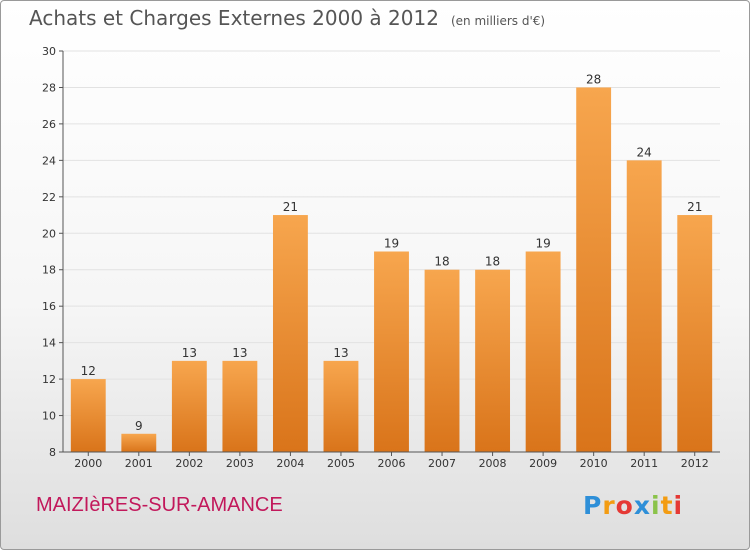 This screenshot has height=550, width=750. Describe the element at coordinates (644, 463) in the screenshot. I see `x-tick-label: 2011` at that location.